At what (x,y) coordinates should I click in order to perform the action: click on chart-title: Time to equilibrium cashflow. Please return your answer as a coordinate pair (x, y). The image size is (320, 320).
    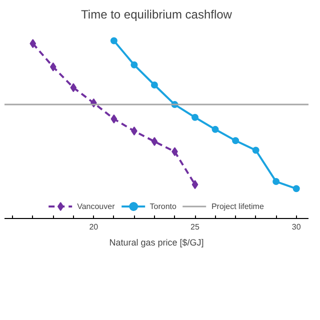
    Looking at the image, I should click on (156, 15).